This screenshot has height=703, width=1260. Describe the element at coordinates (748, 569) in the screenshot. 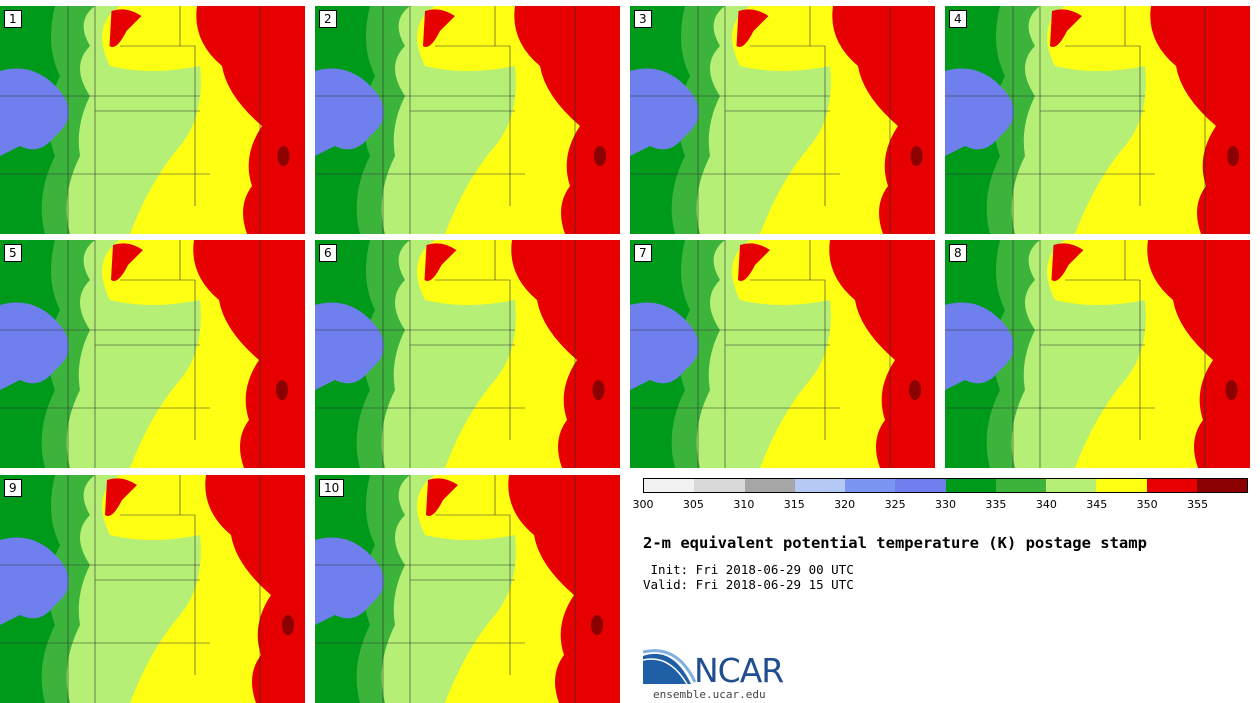

I see `init-time: Init: Fri 2018-06-29 00 UTC` at that location.